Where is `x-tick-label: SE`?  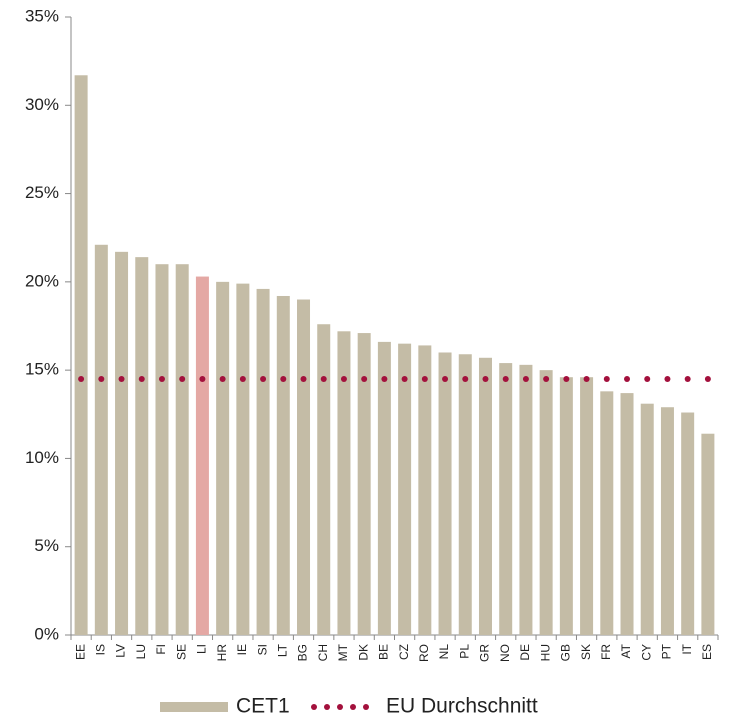 x-tick-label: SE is located at coordinates (181, 652).